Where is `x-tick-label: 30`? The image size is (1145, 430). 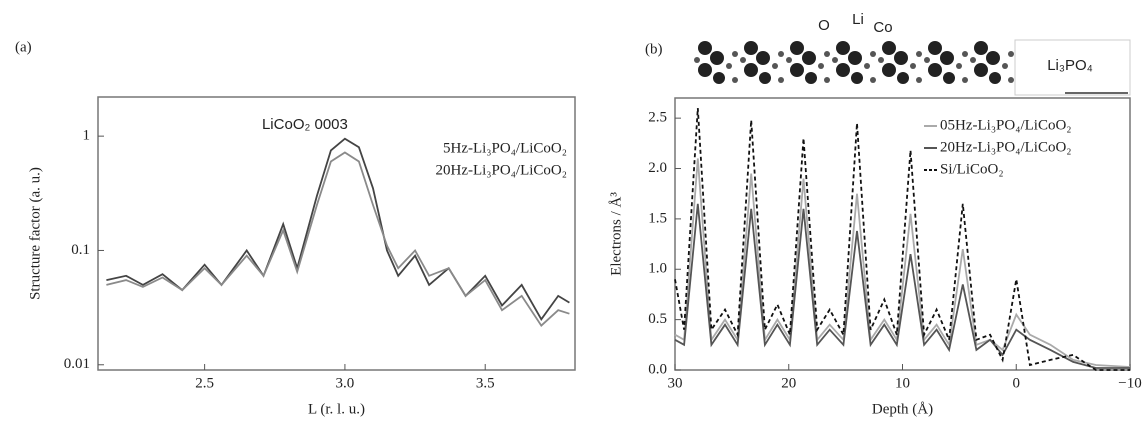 x-tick-label: 30 is located at coordinates (675, 383).